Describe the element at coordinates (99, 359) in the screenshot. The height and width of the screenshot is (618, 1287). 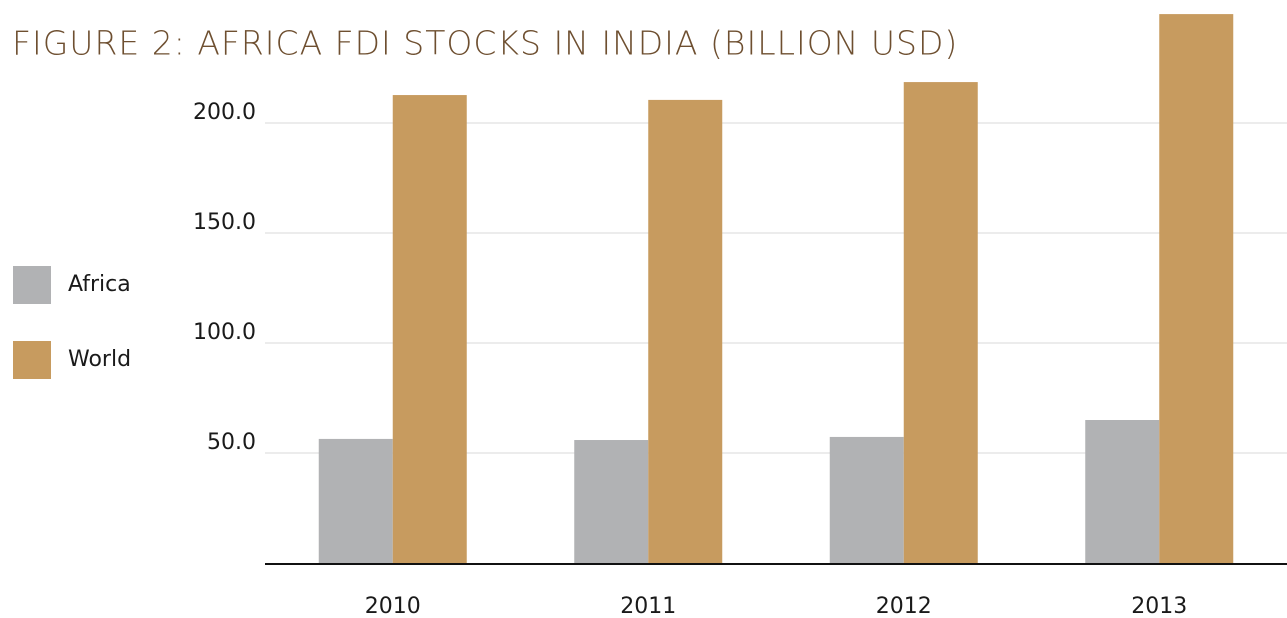
I see `legend-label: World` at that location.